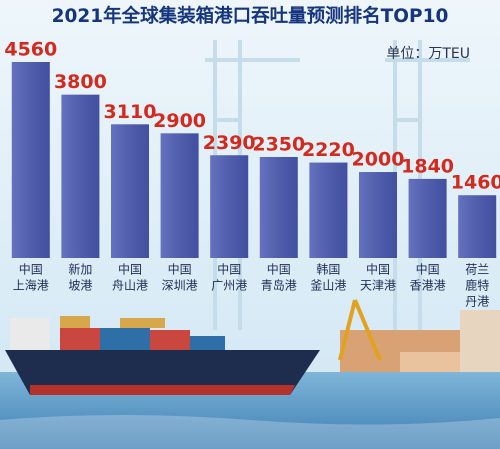  What do you see at coordinates (279, 285) in the screenshot?
I see `x-tick-label: 青岛港` at bounding box center [279, 285].